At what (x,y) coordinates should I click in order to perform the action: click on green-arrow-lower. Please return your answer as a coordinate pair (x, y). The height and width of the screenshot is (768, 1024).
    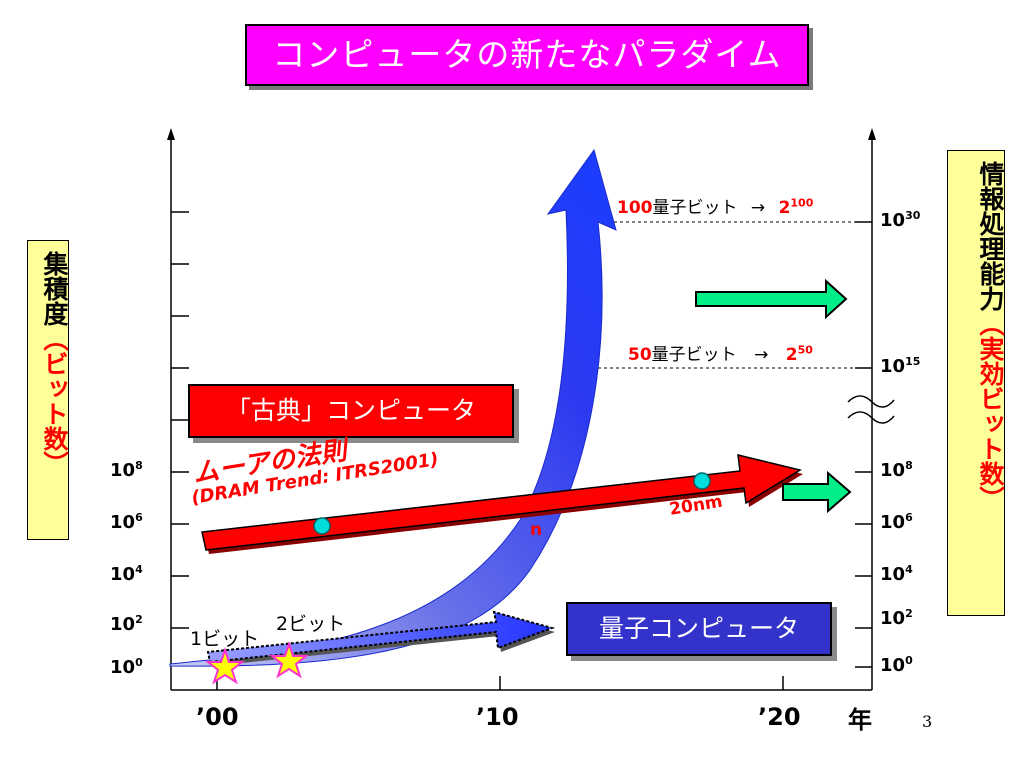
    Looking at the image, I should click on (817, 492).